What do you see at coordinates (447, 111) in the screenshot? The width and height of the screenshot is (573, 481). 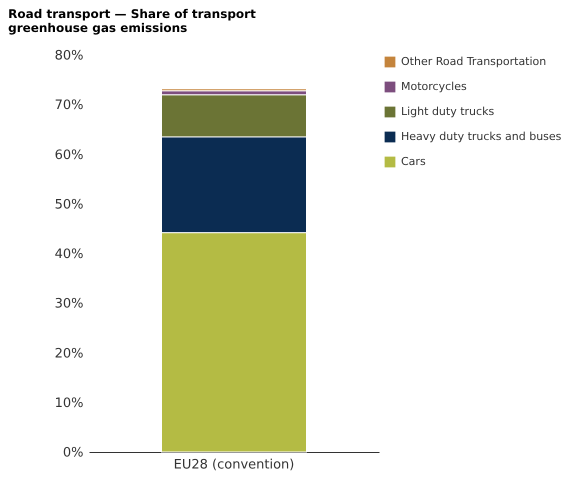 I see `legend-label: Light duty trucks` at bounding box center [447, 111].